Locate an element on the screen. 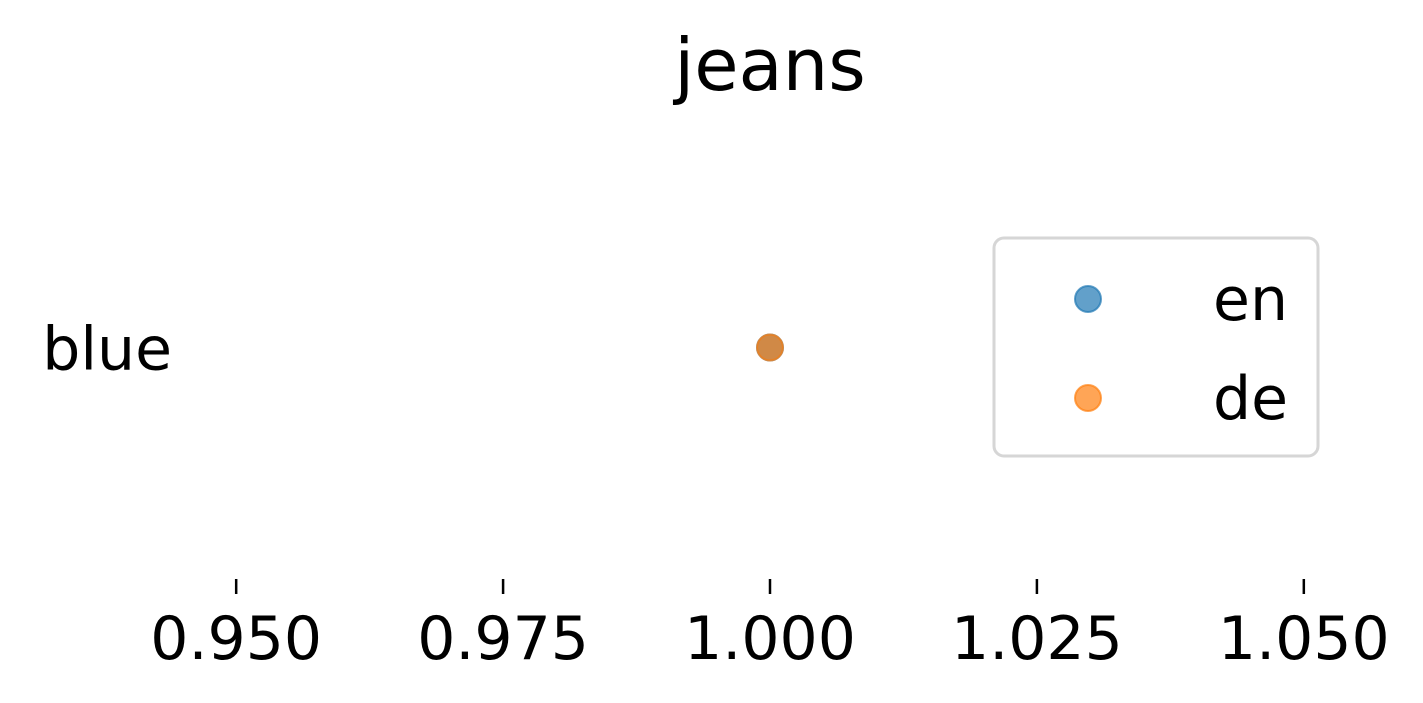 The height and width of the screenshot is (703, 1423). x-tick-label: 0.950 is located at coordinates (236, 639).